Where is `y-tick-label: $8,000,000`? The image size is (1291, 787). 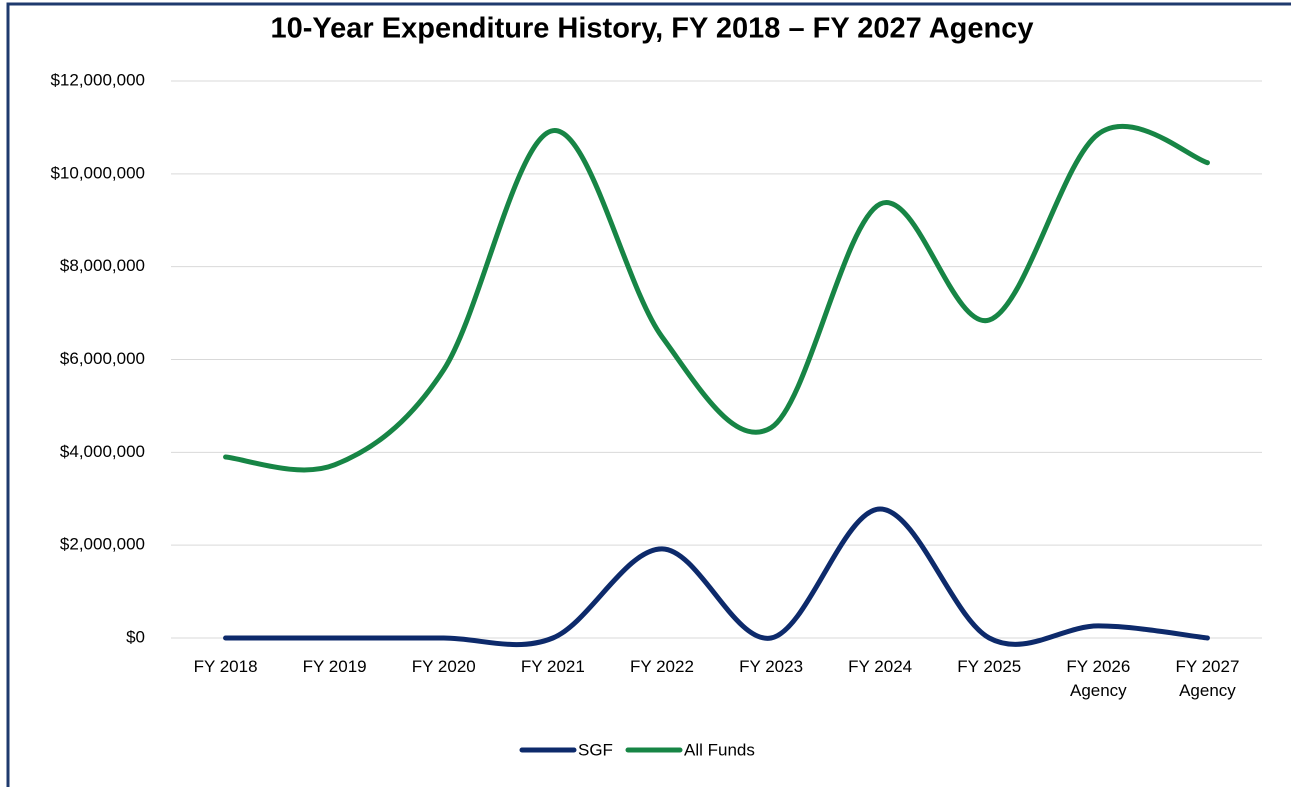 y-tick-label: $8,000,000 is located at coordinates (102, 265).